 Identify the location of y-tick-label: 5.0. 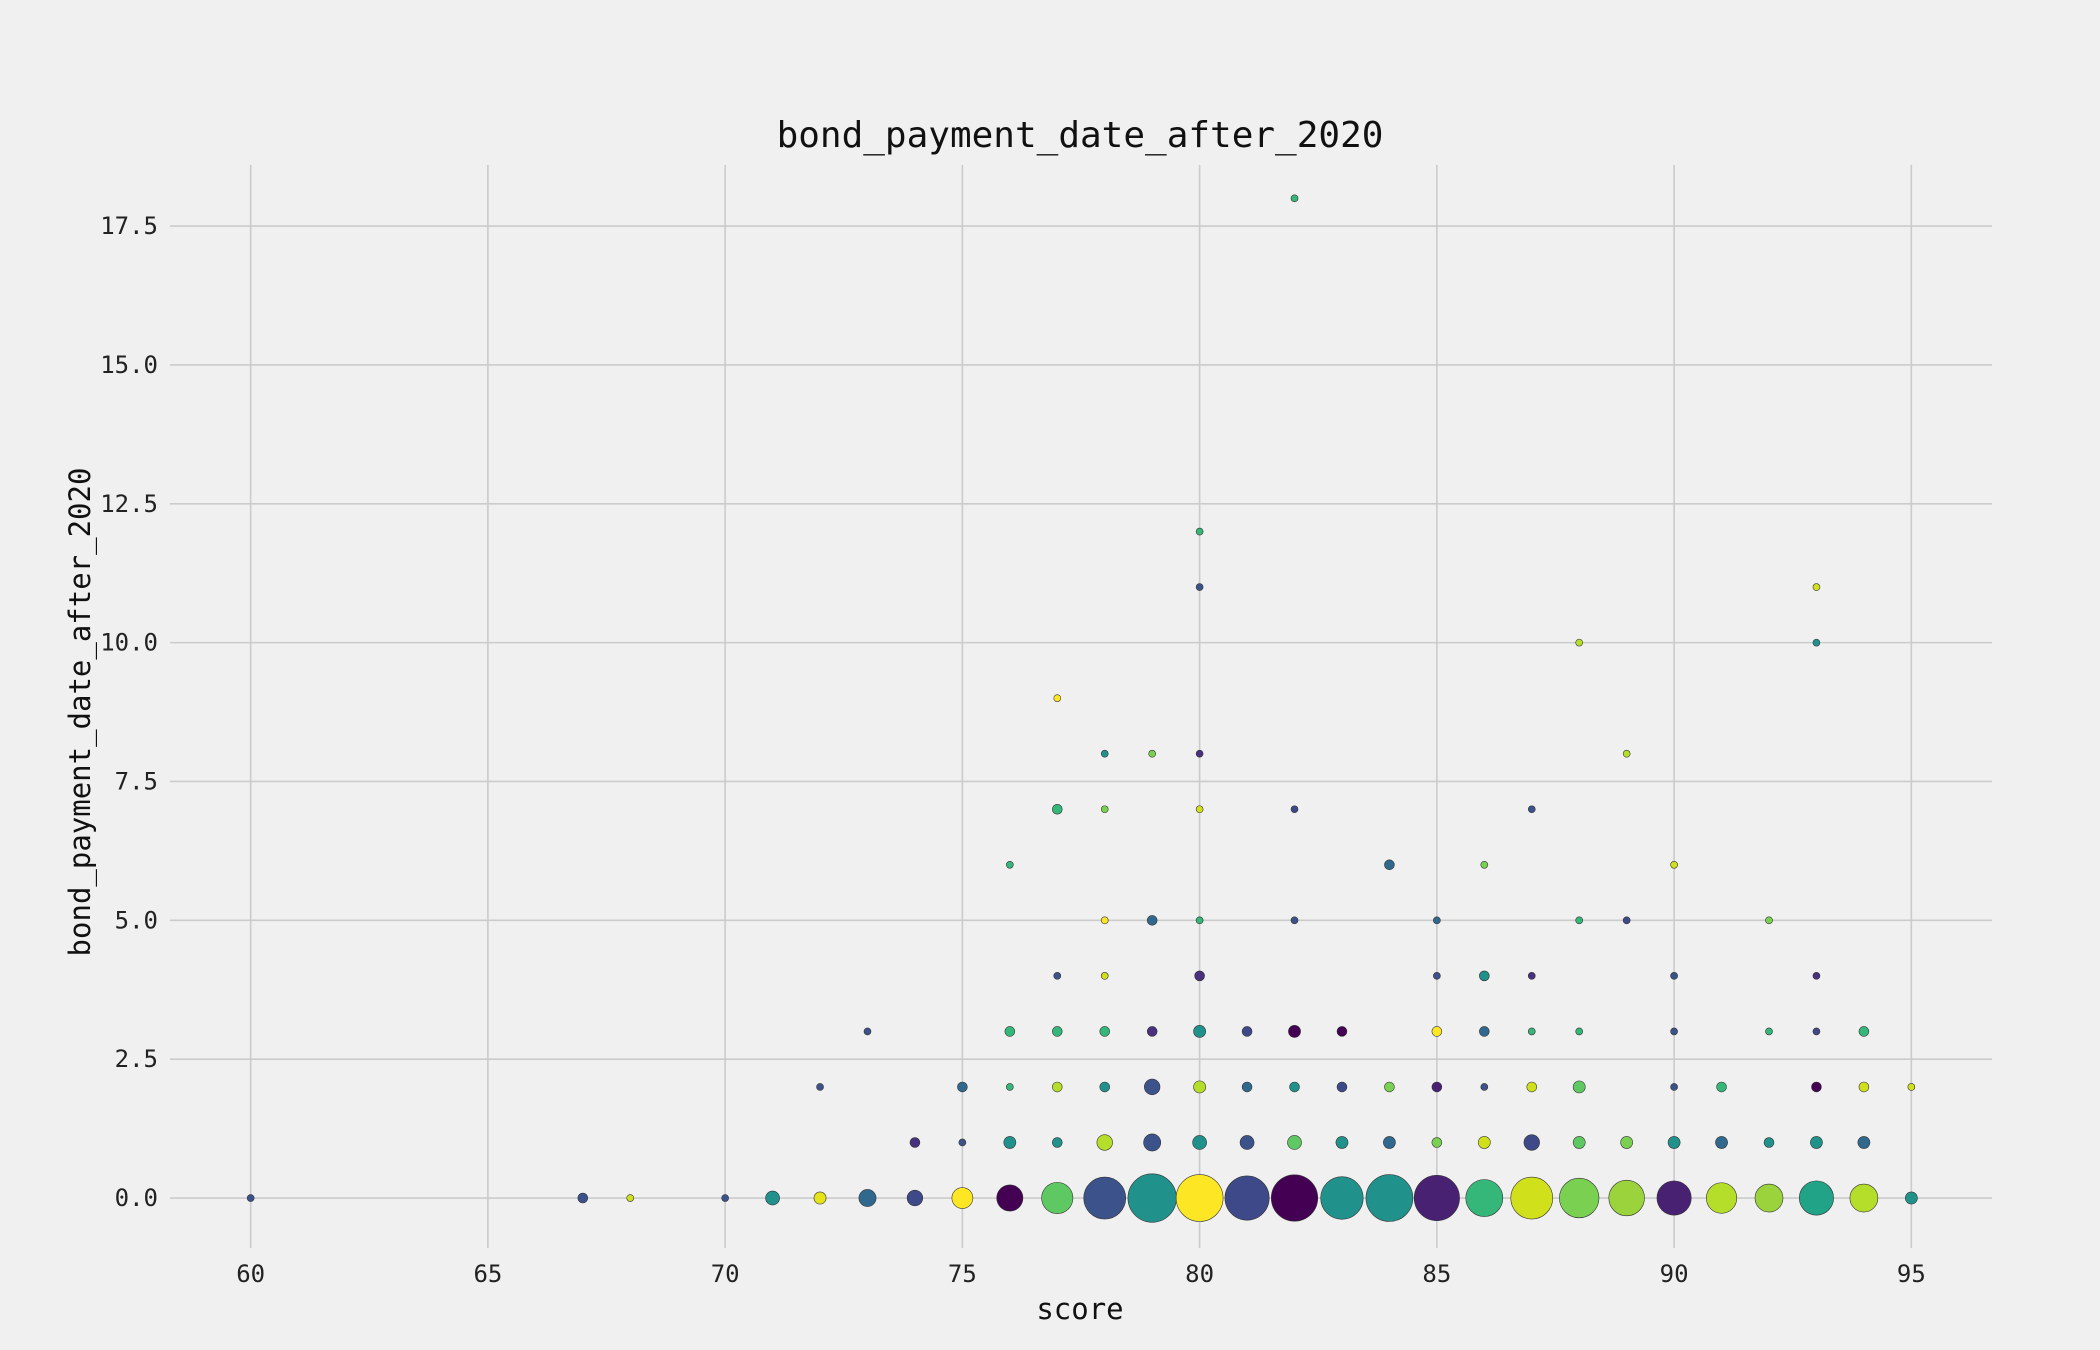
(136, 920).